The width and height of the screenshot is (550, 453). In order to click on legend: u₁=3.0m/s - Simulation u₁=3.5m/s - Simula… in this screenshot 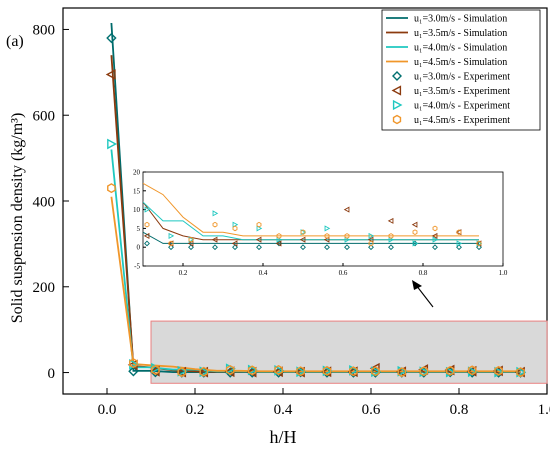, I will do `click(461, 70)`.